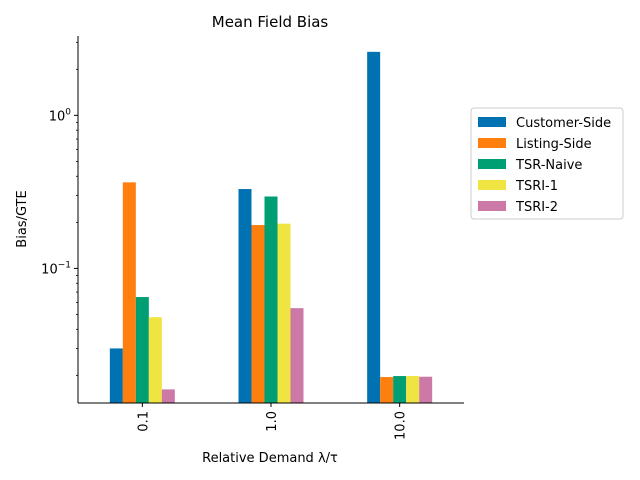  Describe the element at coordinates (536, 207) in the screenshot. I see `legend-label: TSRI-2` at that location.